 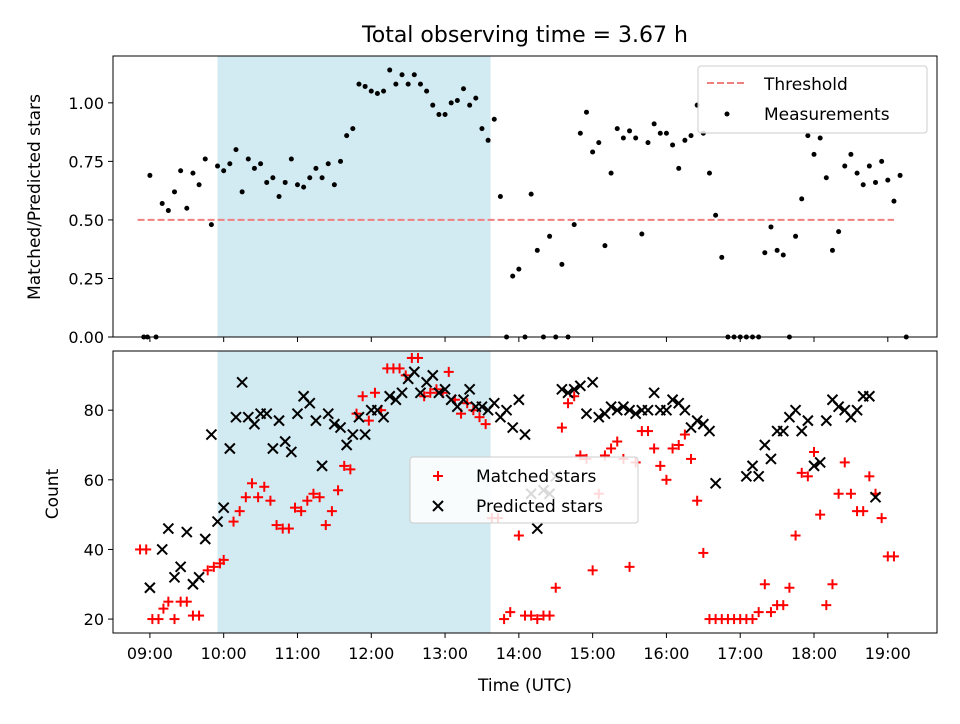 I want to click on bottom-x-tick-label: 17:00, so click(x=740, y=653).